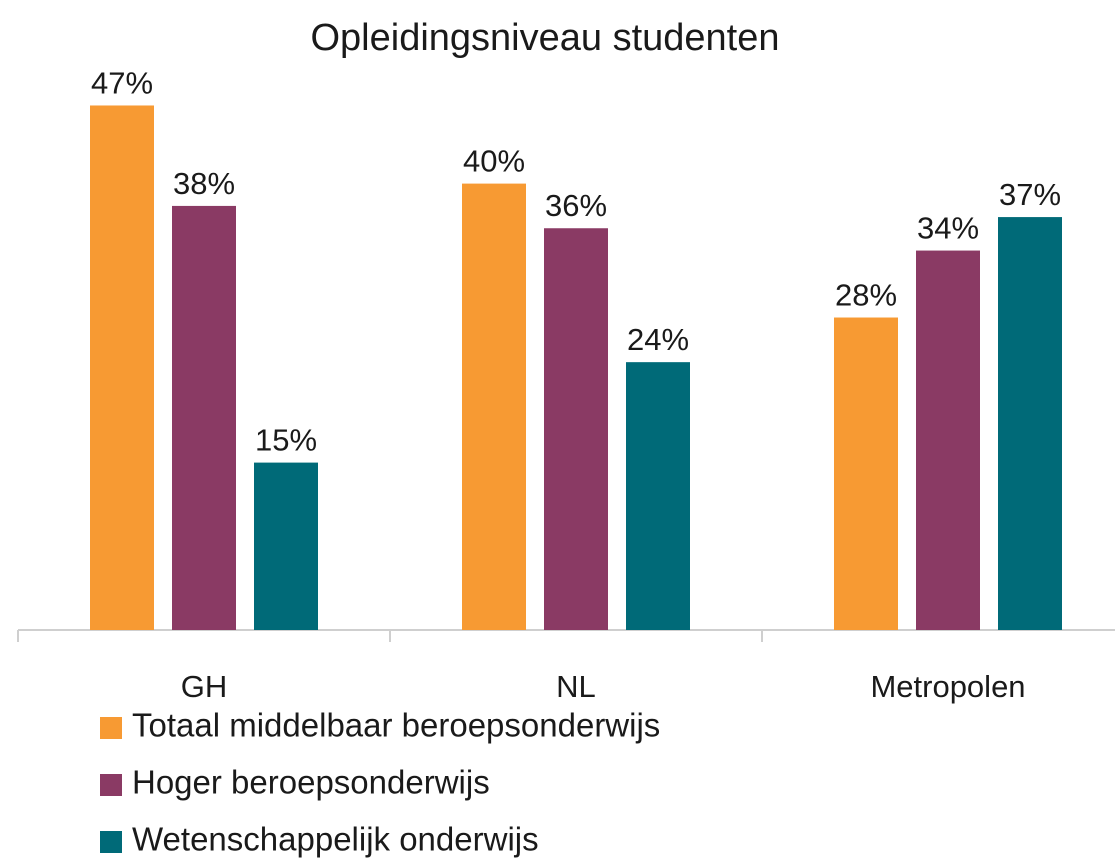  I want to click on legend-label: Totaal middelbaar beroepsonderwijs, so click(396, 725).